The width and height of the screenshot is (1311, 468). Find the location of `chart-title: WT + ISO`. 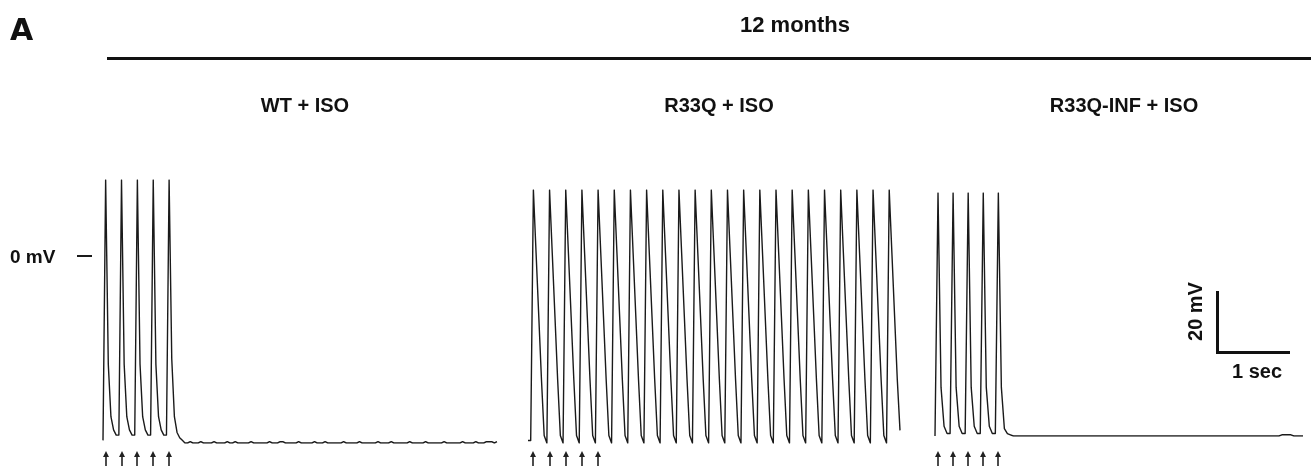

chart-title: WT + ISO is located at coordinates (305, 105).